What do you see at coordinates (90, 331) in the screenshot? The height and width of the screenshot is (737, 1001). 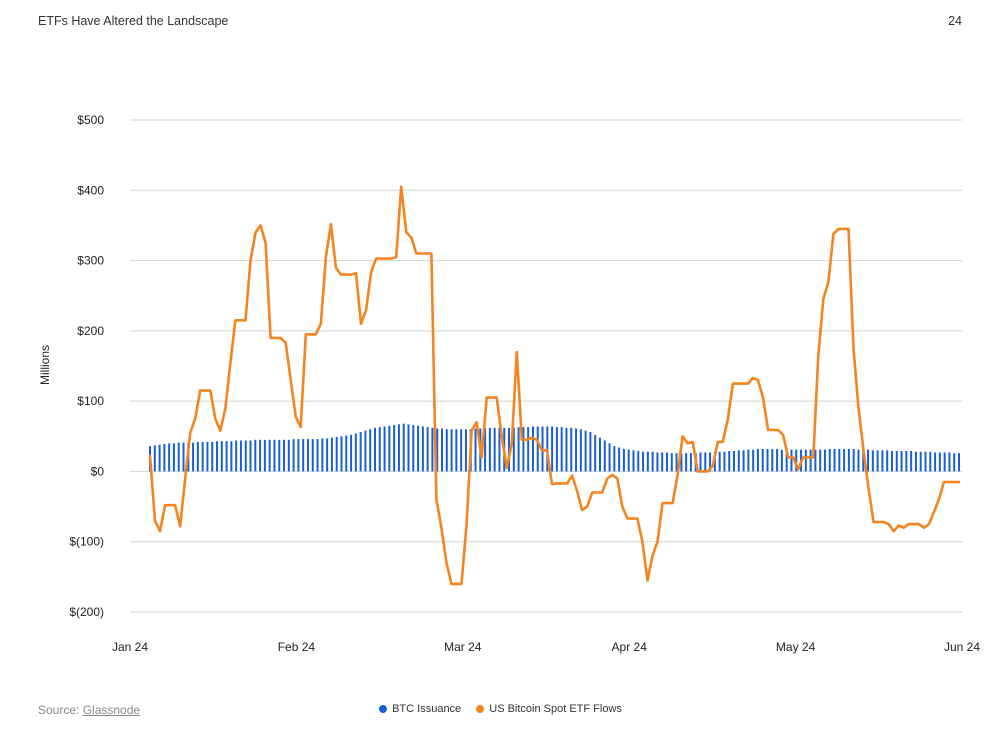 I see `y-tick-label: $200` at bounding box center [90, 331].